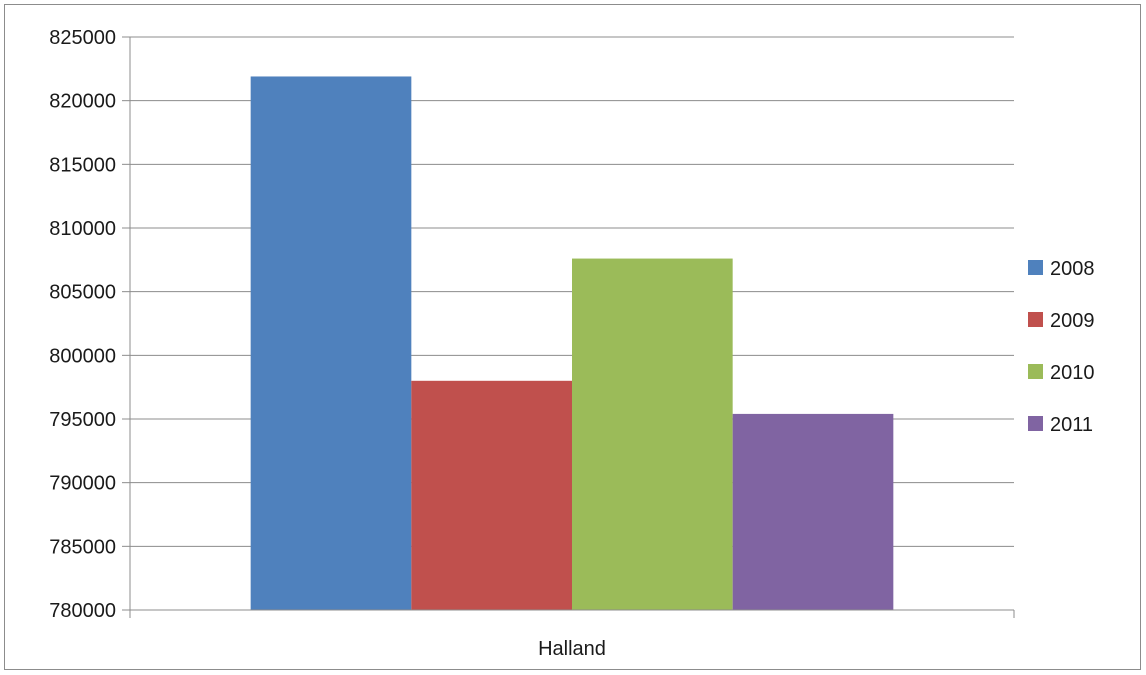 This screenshot has width=1146, height=675. What do you see at coordinates (491, 495) in the screenshot?
I see `bar-2009` at bounding box center [491, 495].